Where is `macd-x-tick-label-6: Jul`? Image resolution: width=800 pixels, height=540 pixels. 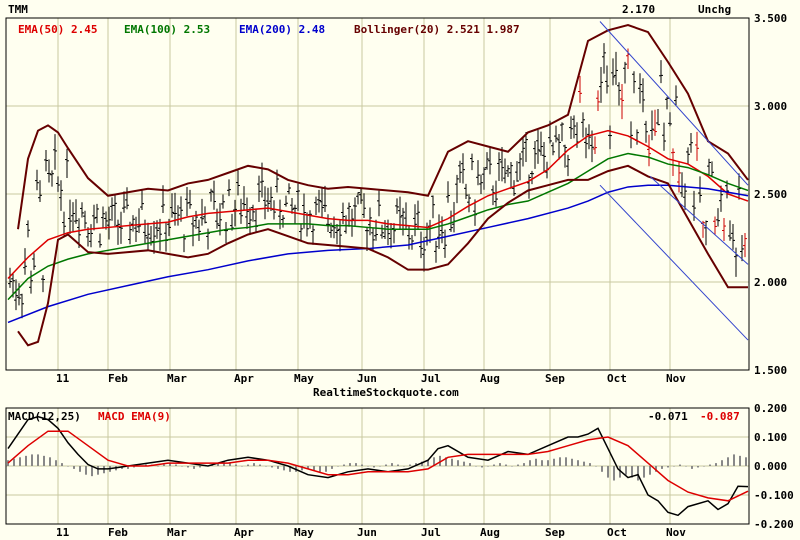 macd-x-tick-label-6: Jul is located at coordinates (431, 532).